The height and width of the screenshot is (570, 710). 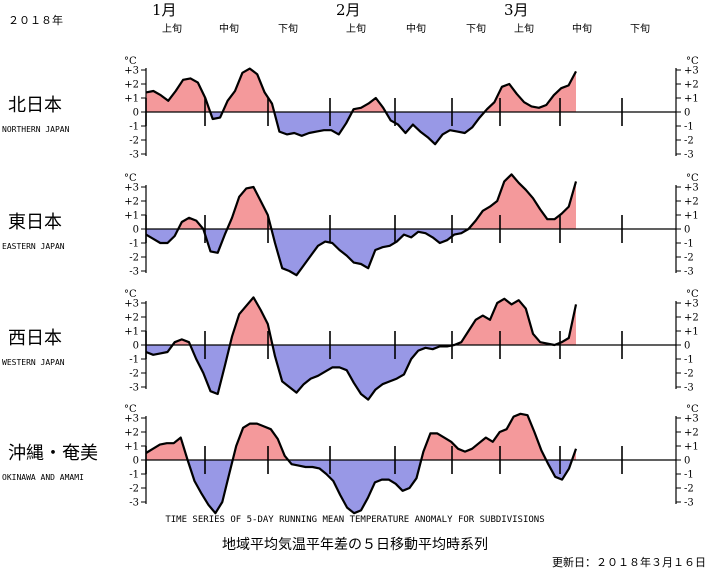 I want to click on region-name-2: 東日本, so click(x=35, y=222).